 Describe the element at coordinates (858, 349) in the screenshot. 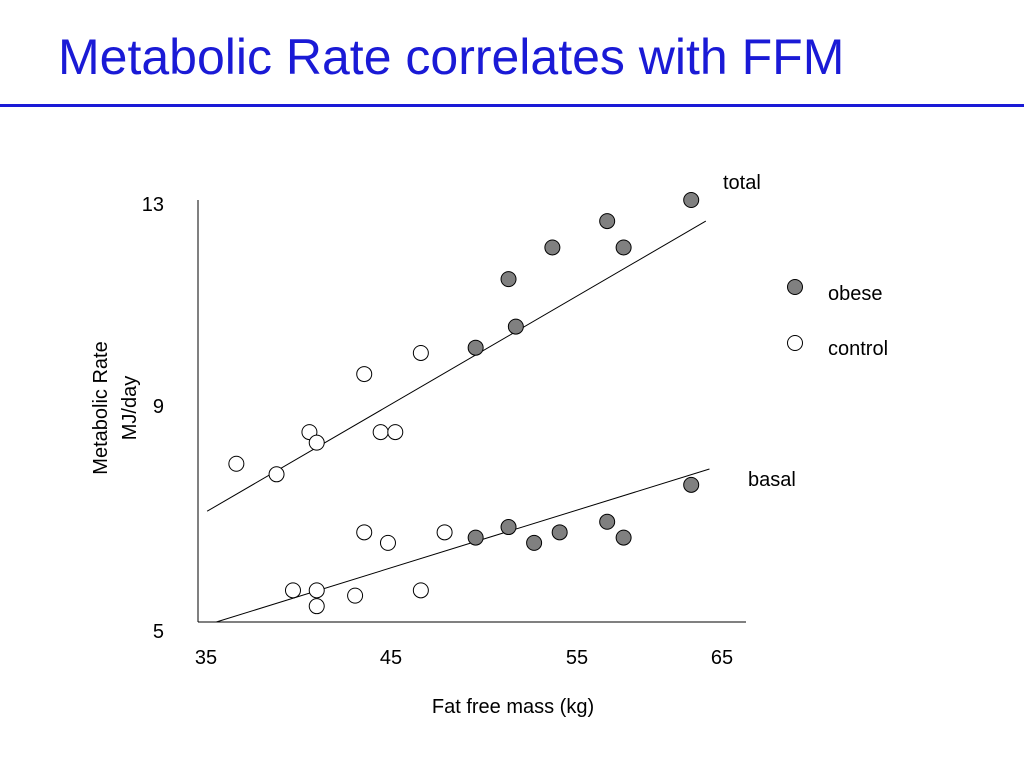

I see `legend-label-control: control` at that location.